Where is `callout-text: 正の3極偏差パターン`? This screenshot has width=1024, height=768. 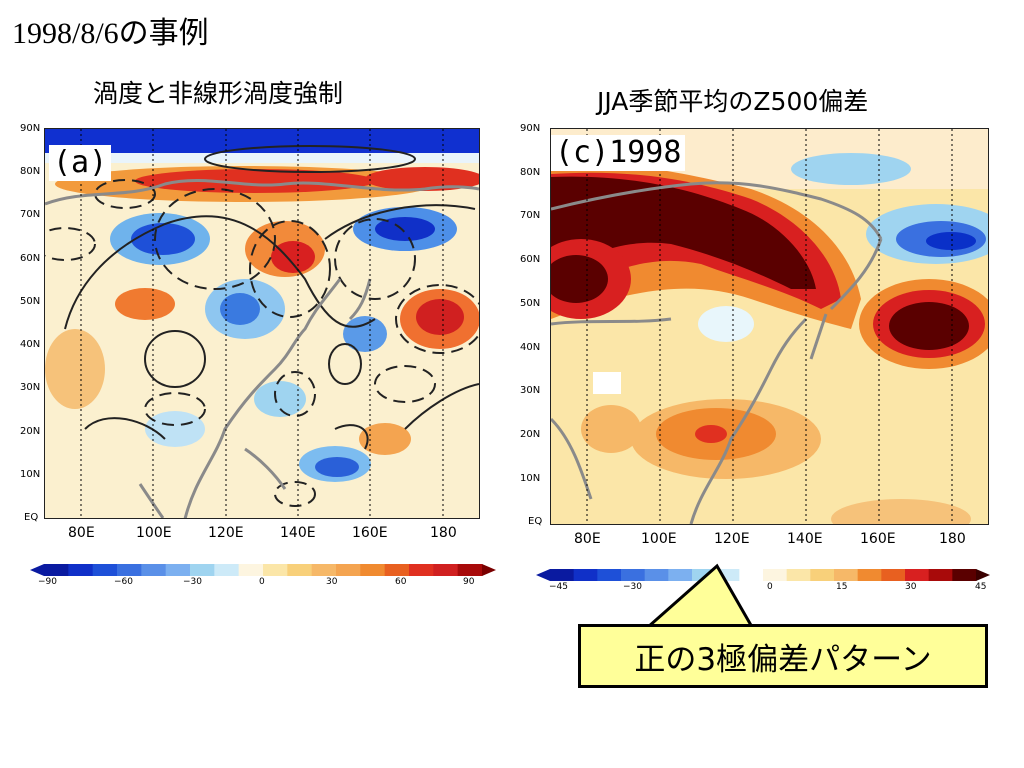
callout-text: 正の3極偏差パターン is located at coordinates (783, 659).